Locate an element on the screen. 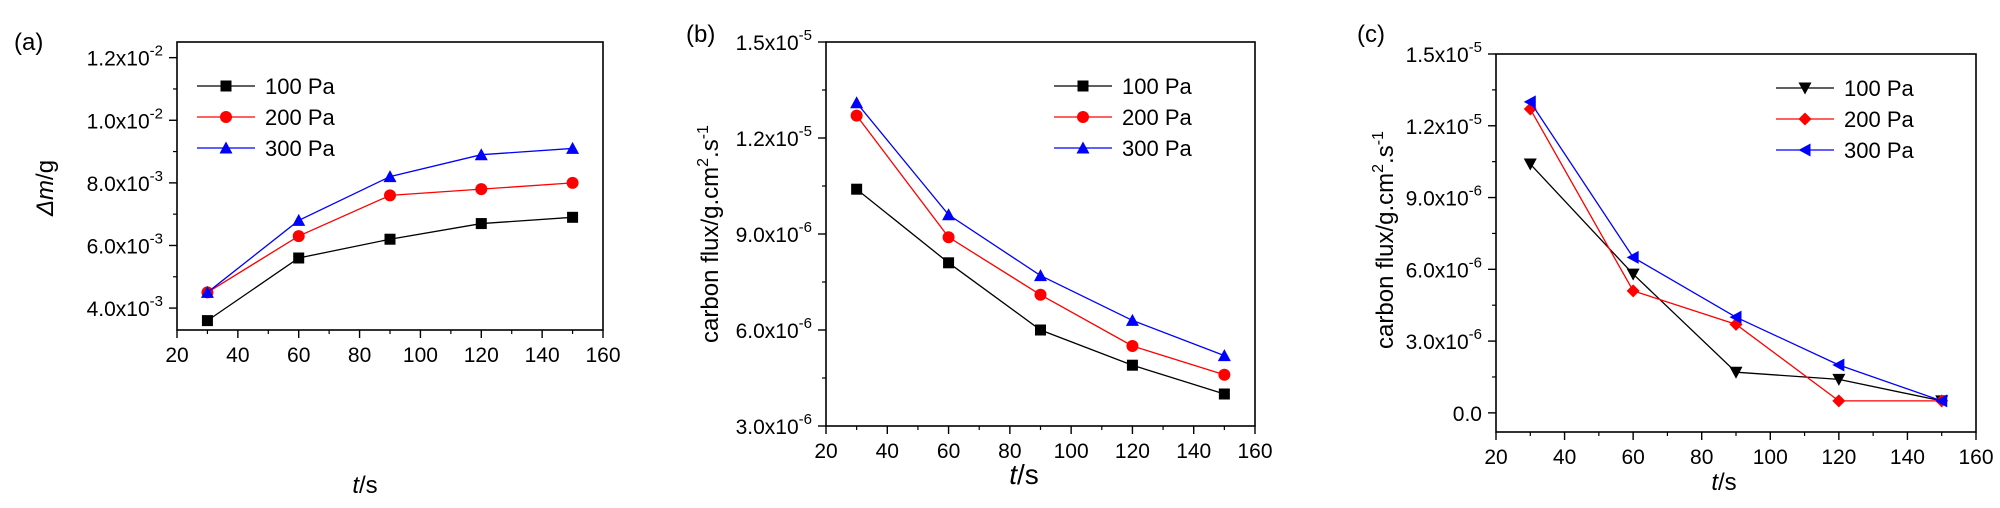 The image size is (2000, 508). panel-c-legend: 100 Pa 200 Pa 300 Pa is located at coordinates (1845, 119).